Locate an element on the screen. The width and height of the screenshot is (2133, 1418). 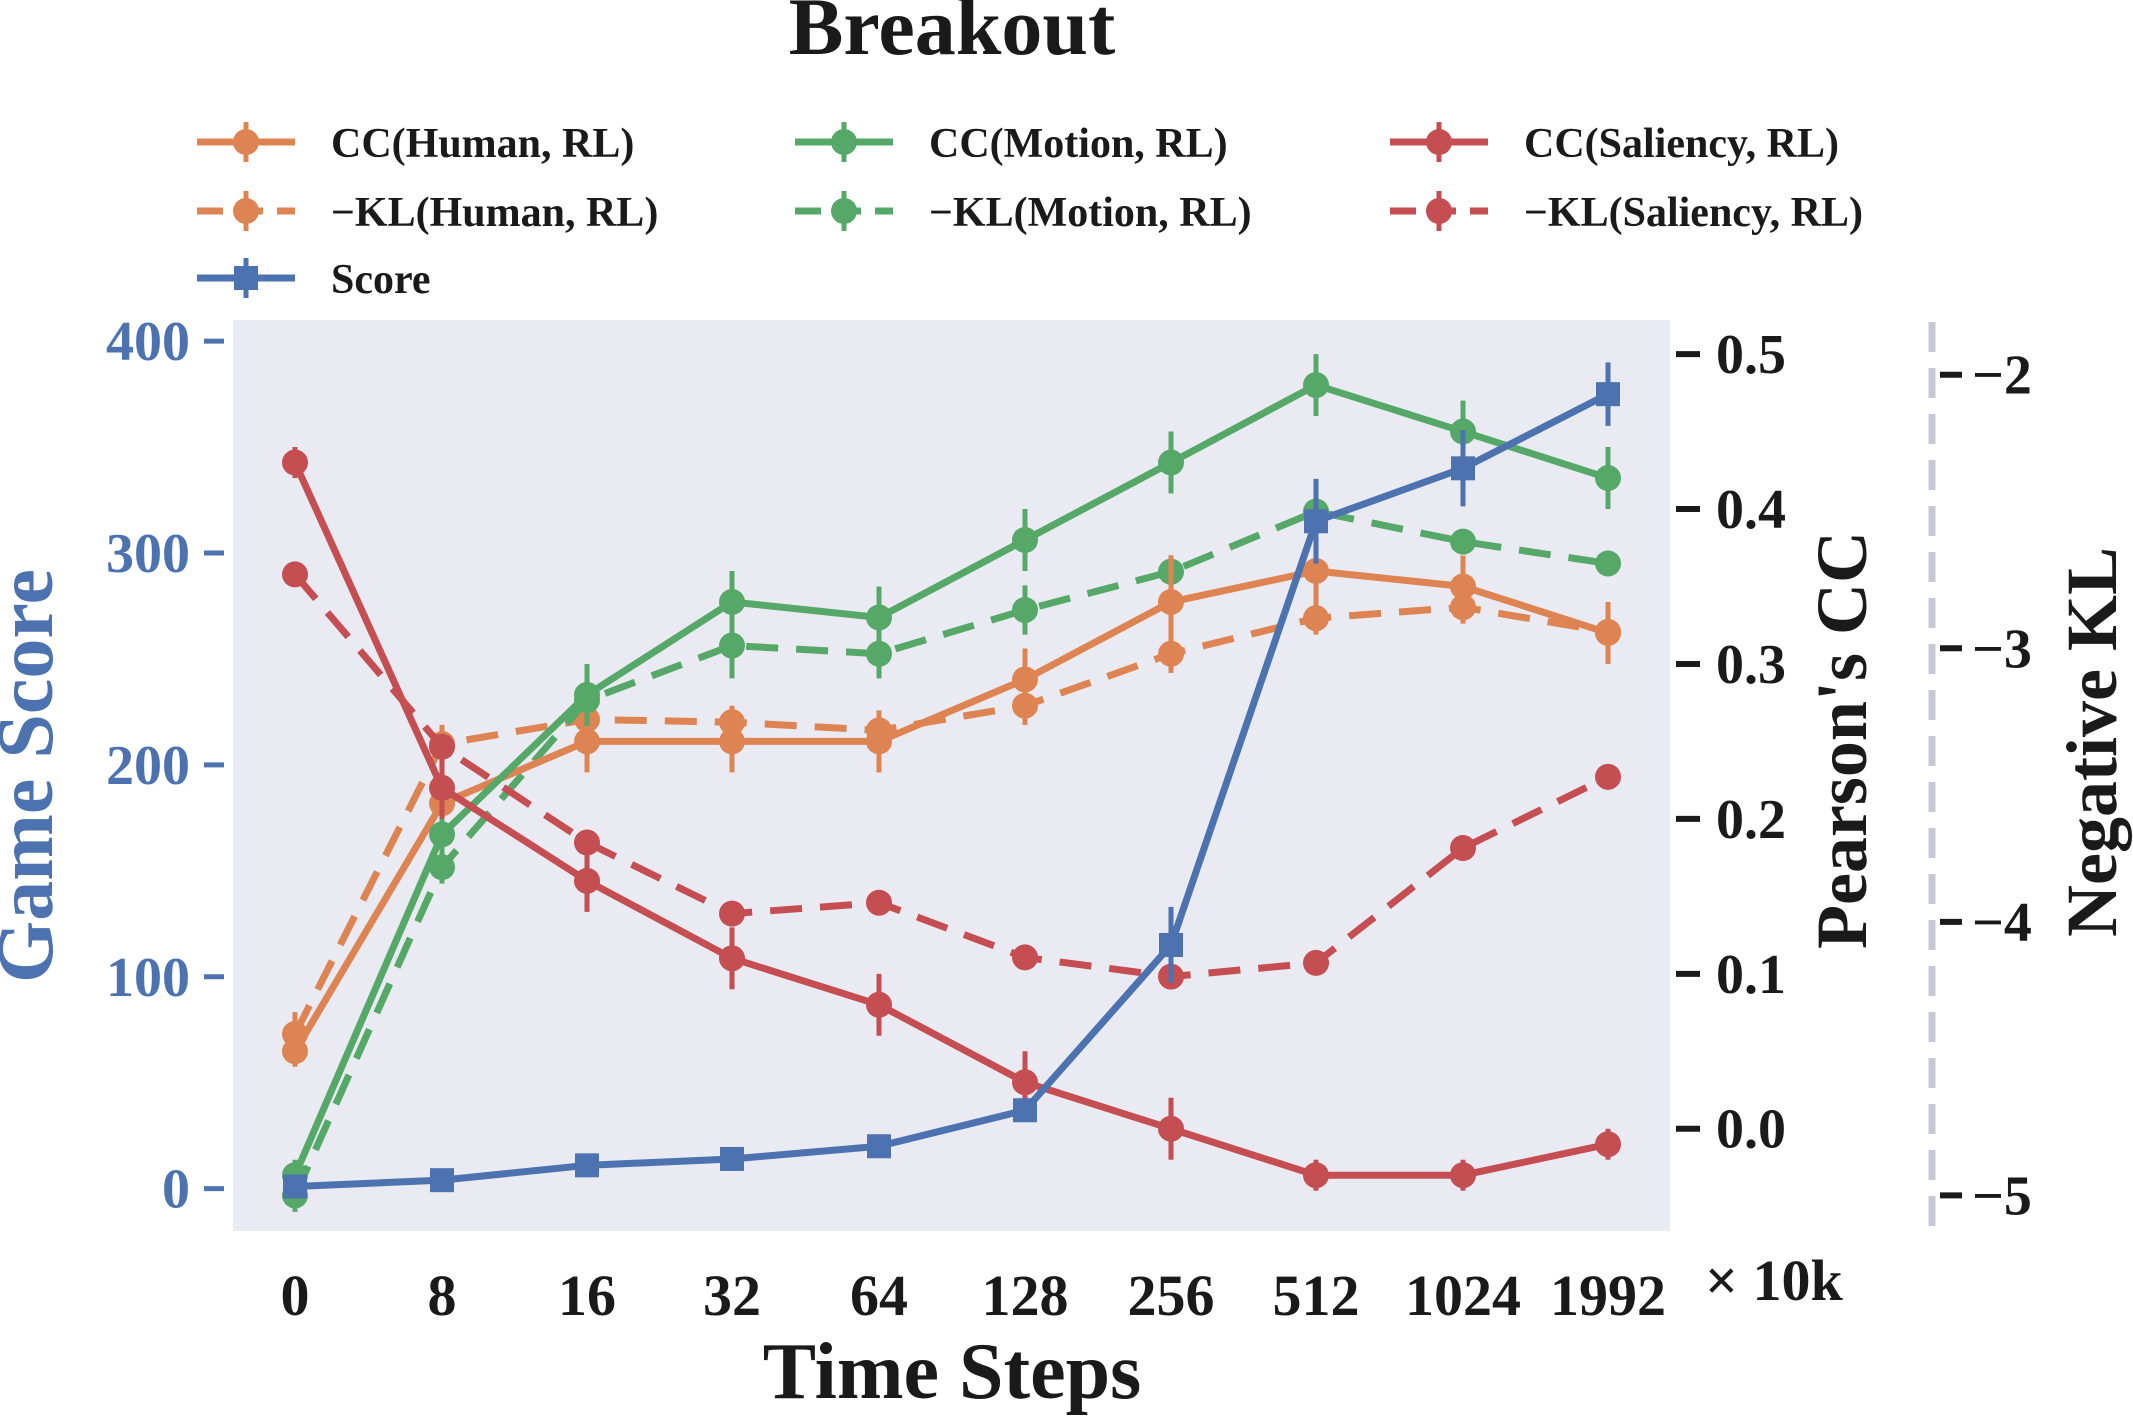
kl-axis-label: Negative KL is located at coordinates (2092, 742).